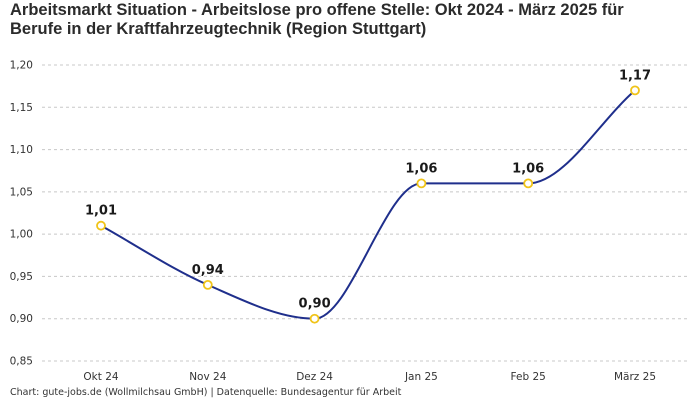  What do you see at coordinates (635, 75) in the screenshot?
I see `data-label: 1,17` at bounding box center [635, 75].